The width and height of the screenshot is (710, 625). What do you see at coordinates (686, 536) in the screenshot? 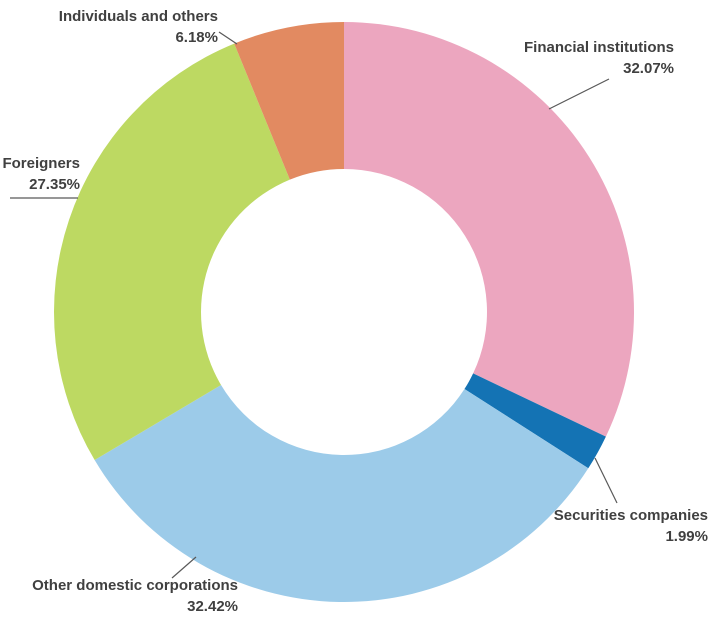
I see `slice-label-percent: 1.99%` at bounding box center [686, 536].